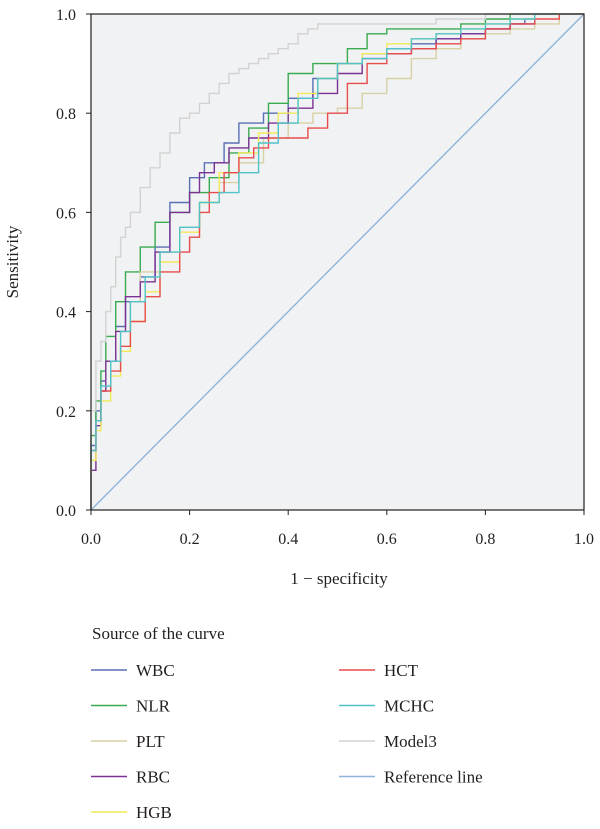  Describe the element at coordinates (153, 777) in the screenshot. I see `legend-label-rbc: RBC` at that location.